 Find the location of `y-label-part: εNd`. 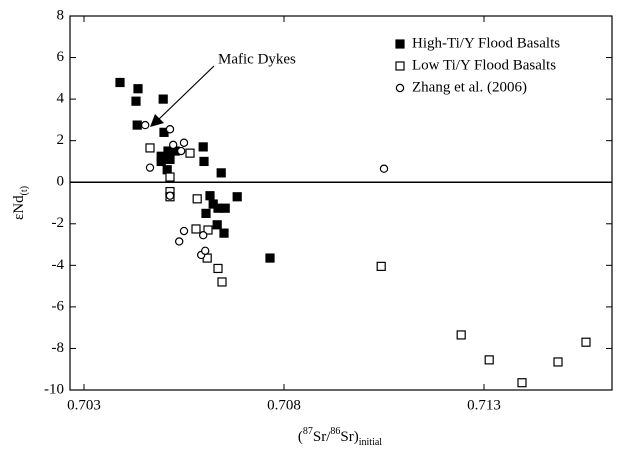

y-label-part: εNd is located at coordinates (19, 207).